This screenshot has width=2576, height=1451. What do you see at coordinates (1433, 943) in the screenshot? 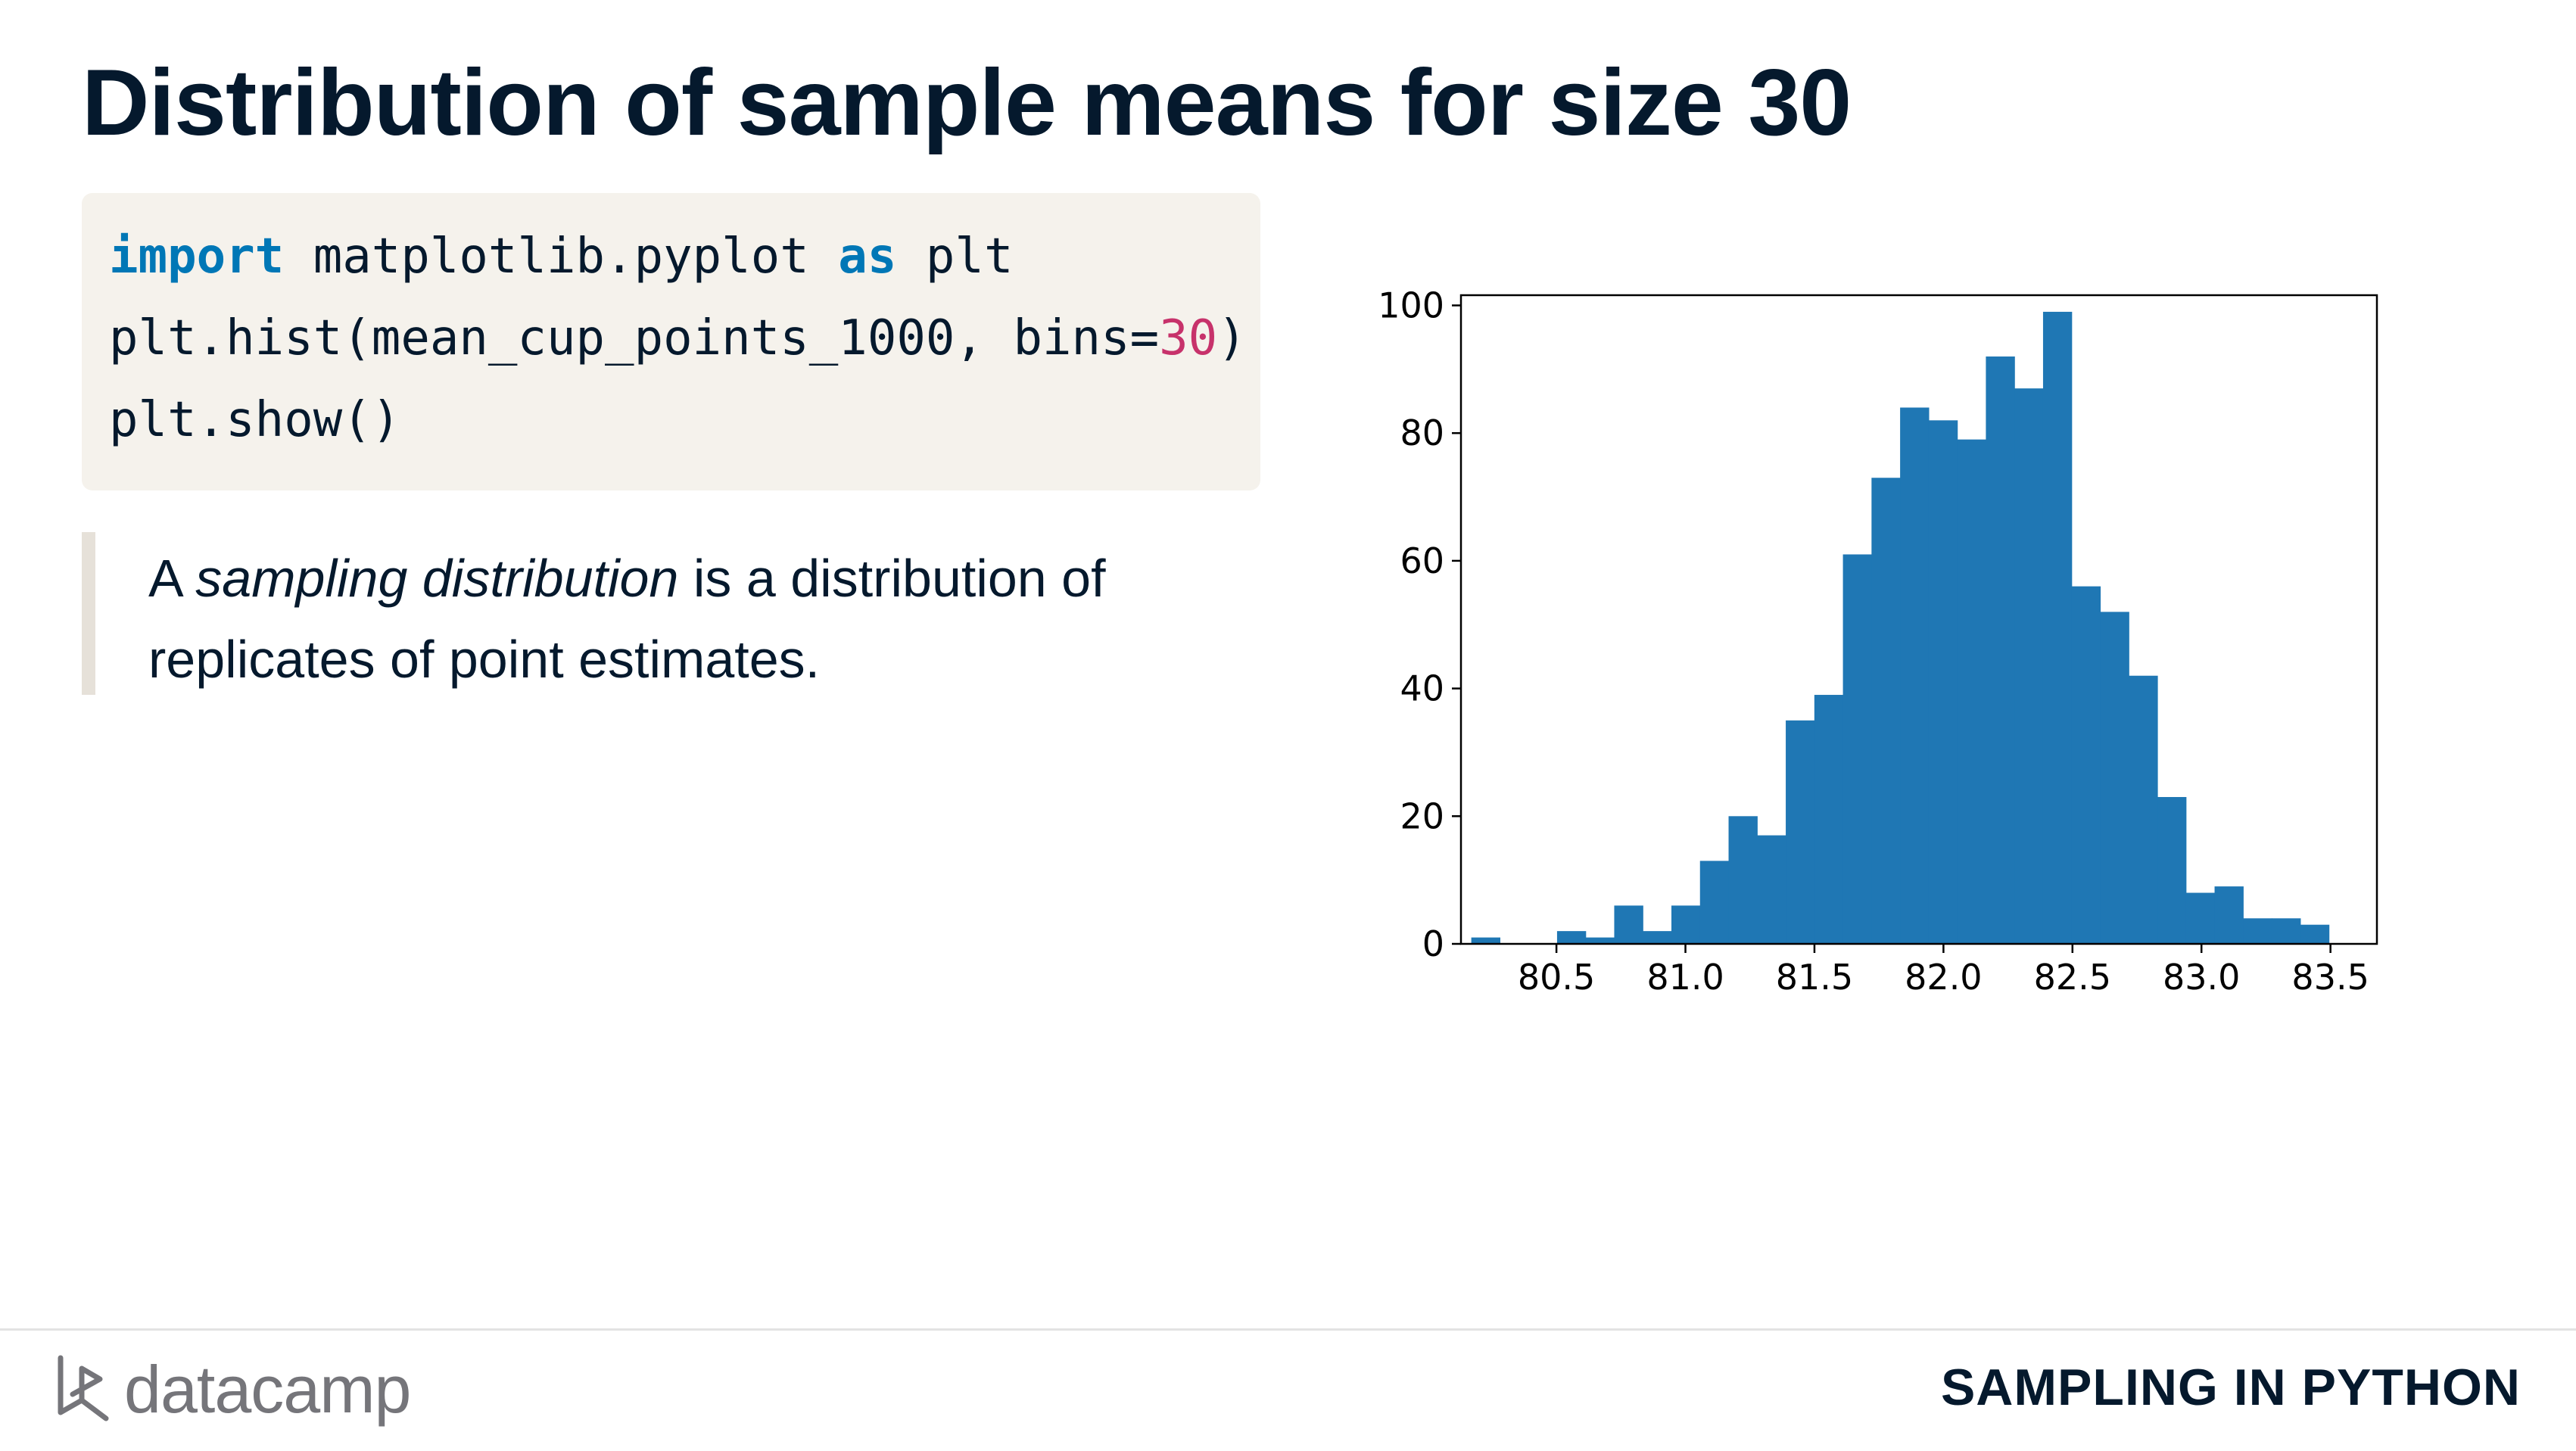
I see `y-tick-label: 0` at bounding box center [1433, 943].